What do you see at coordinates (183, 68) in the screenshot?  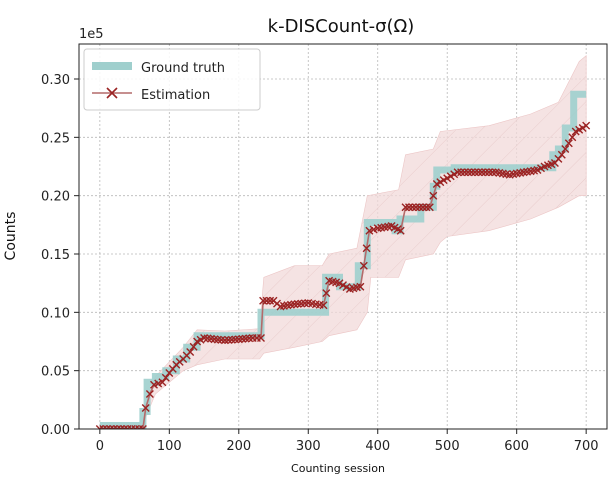 I see `legend-ground-truth-label: Ground truth` at bounding box center [183, 68].